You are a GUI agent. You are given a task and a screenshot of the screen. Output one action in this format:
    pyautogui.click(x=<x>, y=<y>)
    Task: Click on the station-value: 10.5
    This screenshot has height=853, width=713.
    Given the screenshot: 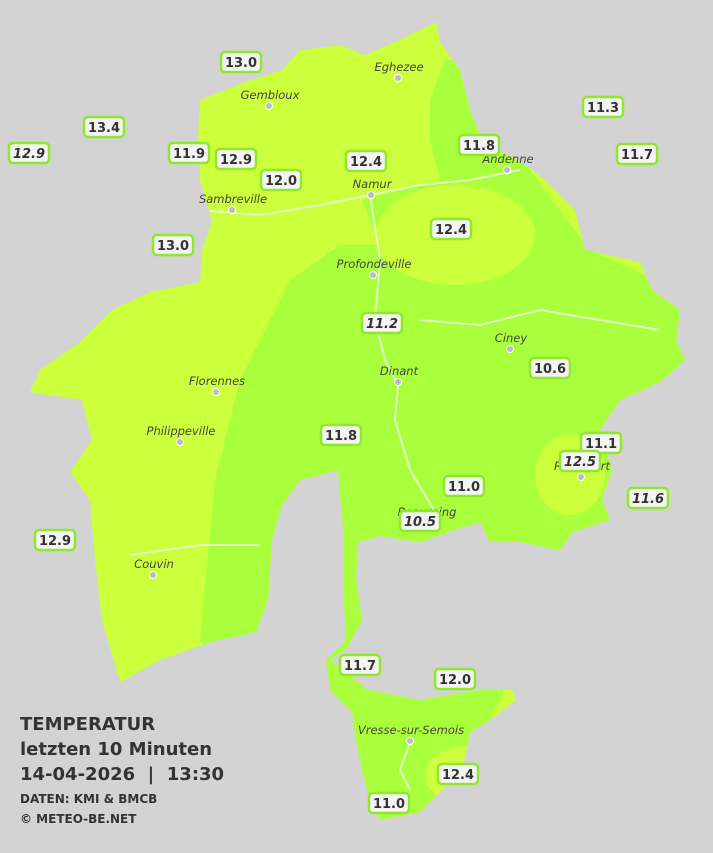 What is the action you would take?
    pyautogui.click(x=420, y=522)
    